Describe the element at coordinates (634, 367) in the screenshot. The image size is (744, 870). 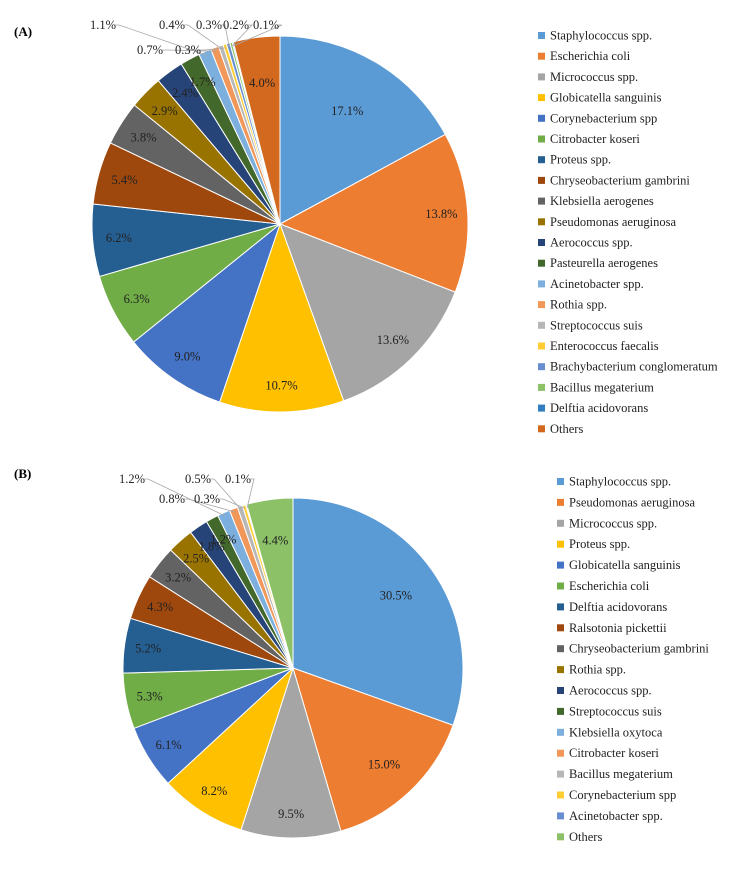
I see `legend-label: Brachybacterium conglomeratum` at that location.